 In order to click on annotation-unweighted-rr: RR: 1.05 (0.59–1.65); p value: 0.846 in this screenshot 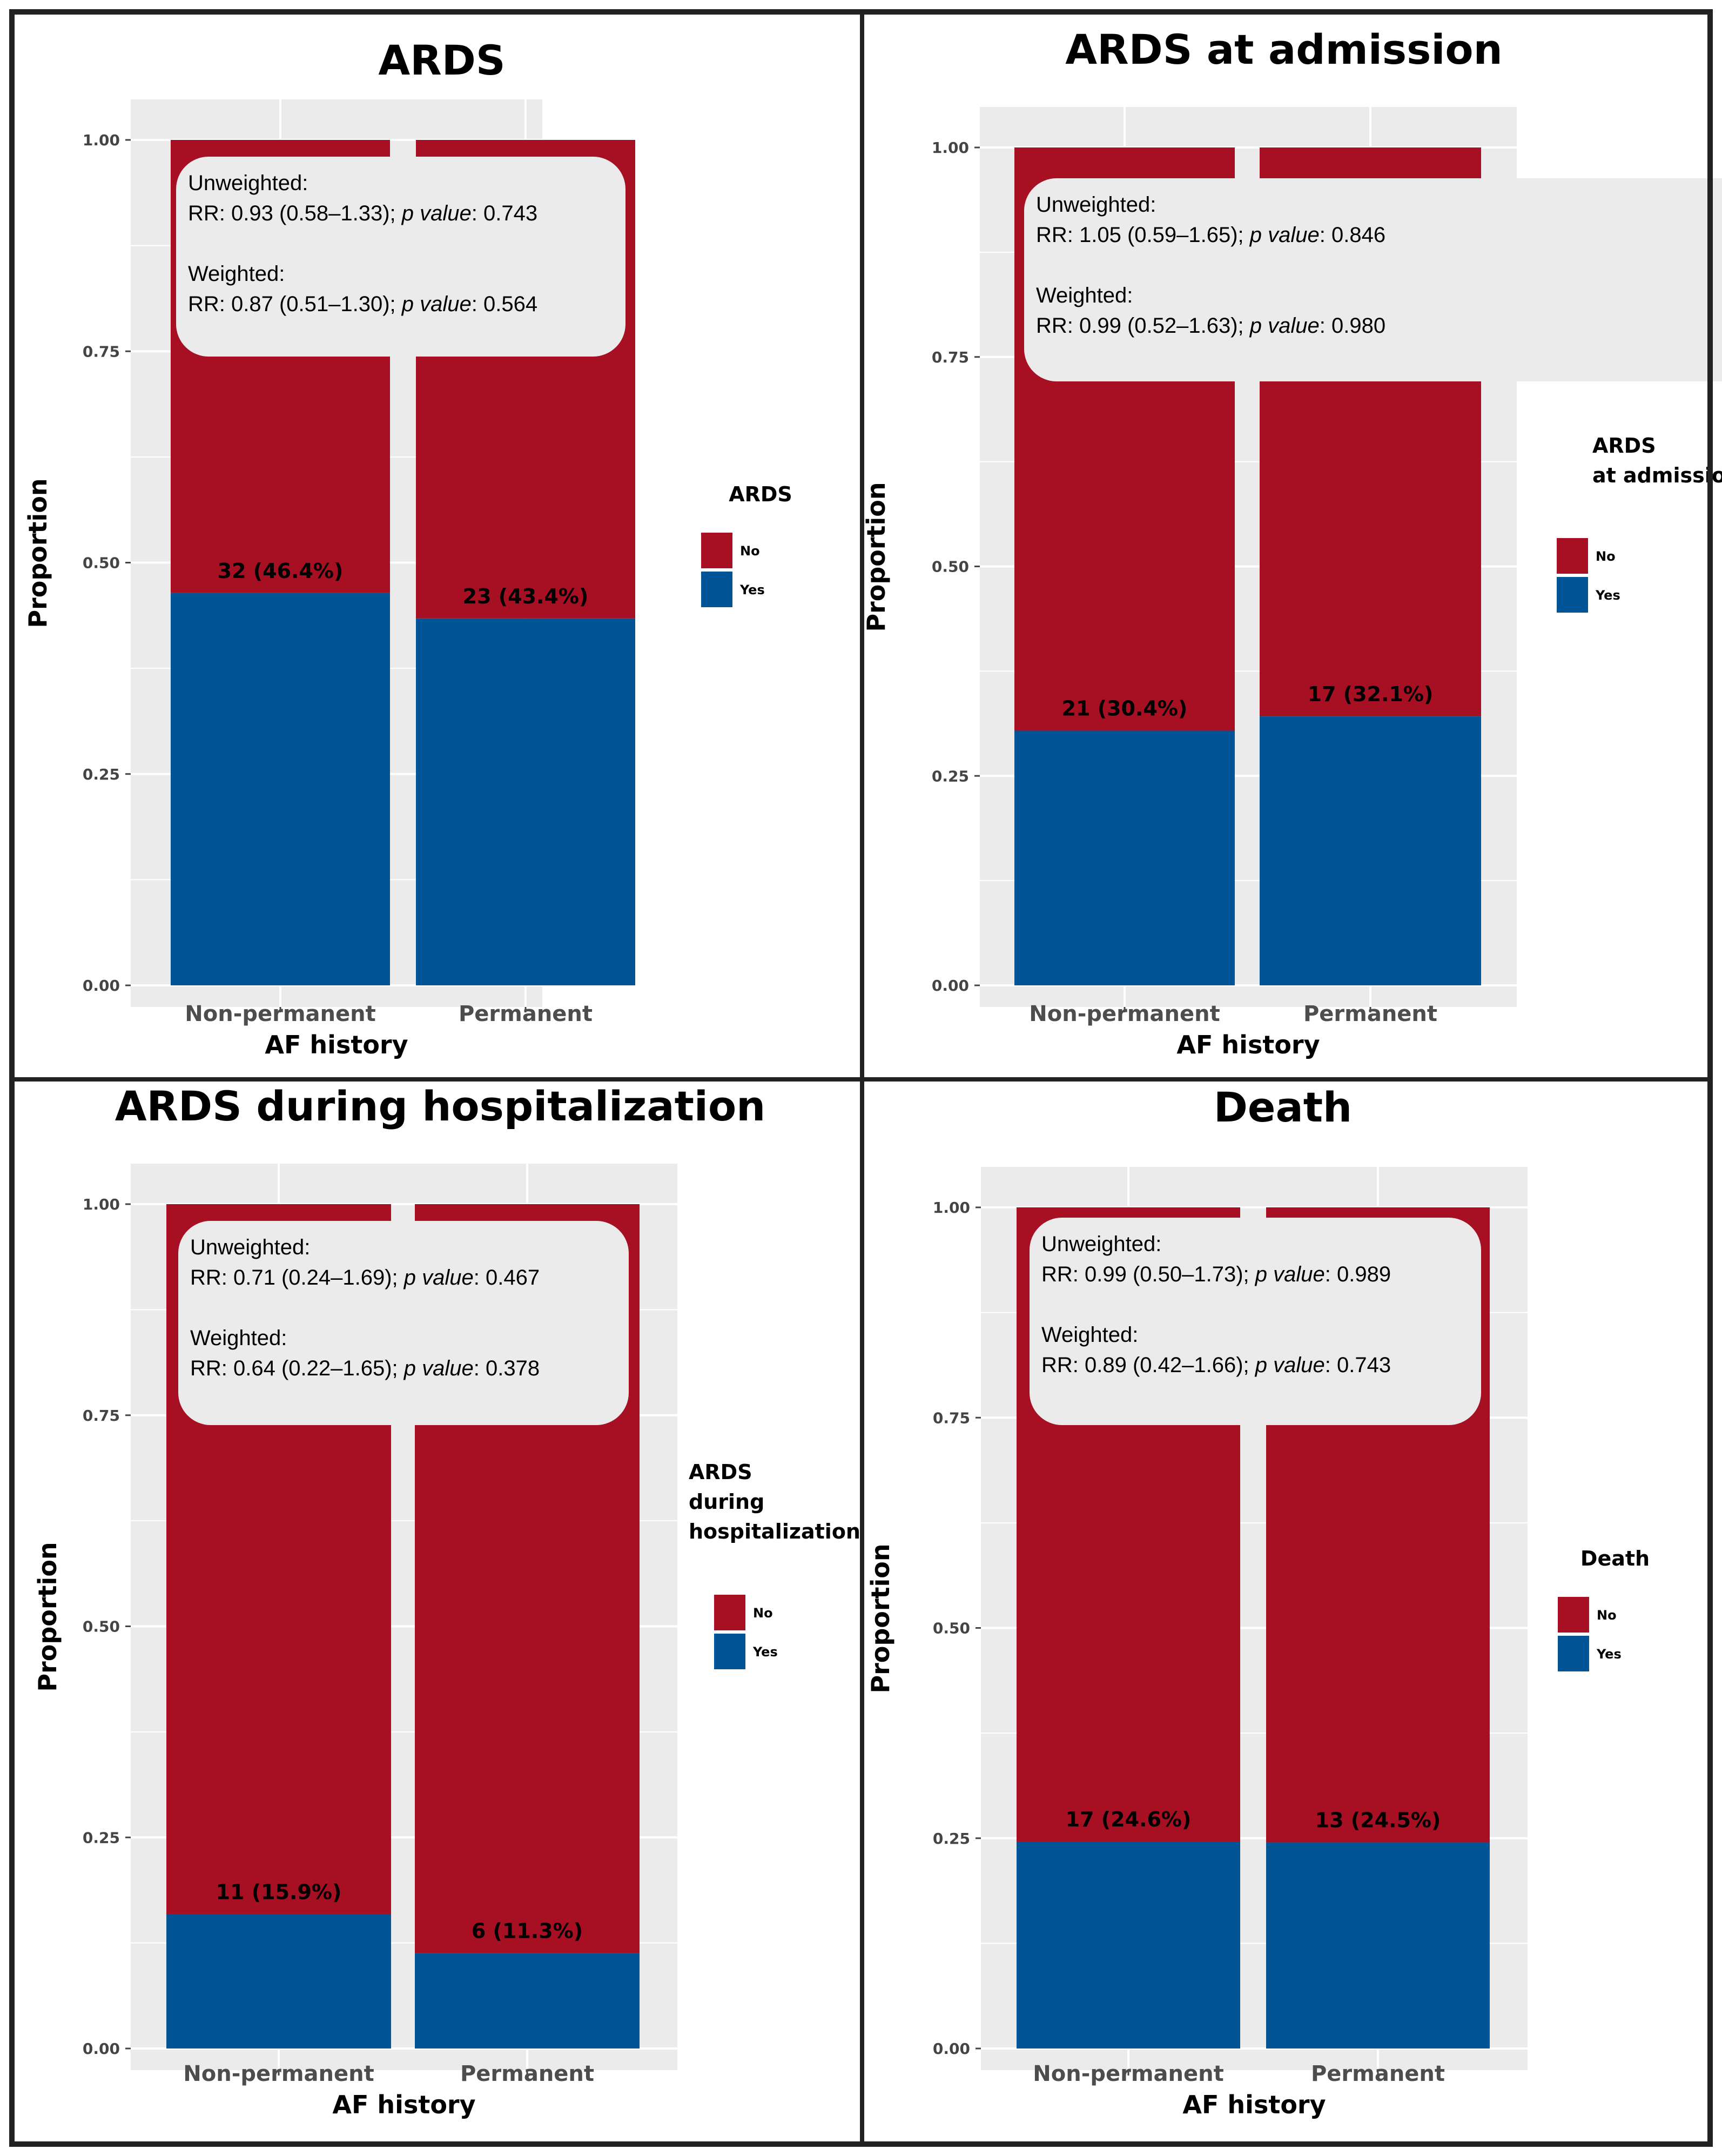, I will do `click(1210, 235)`.